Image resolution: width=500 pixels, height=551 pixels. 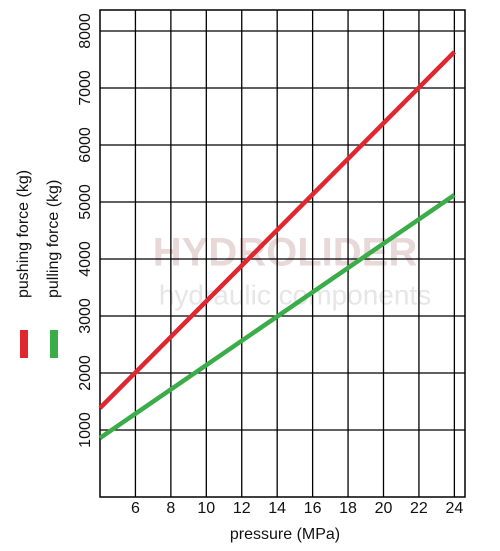 What do you see at coordinates (206, 508) in the screenshot?
I see `x-tick-label: 10` at bounding box center [206, 508].